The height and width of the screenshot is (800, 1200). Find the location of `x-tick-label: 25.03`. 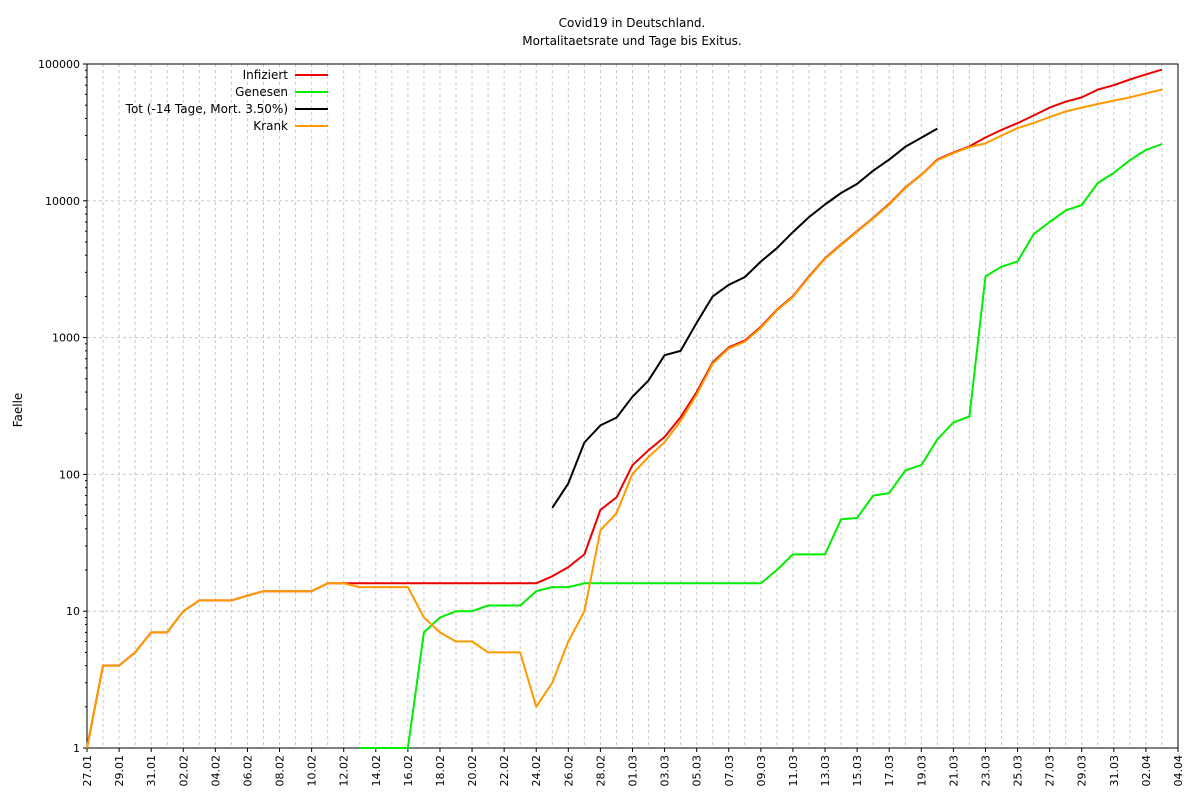

x-tick-label: 25.03 is located at coordinates (1018, 771).